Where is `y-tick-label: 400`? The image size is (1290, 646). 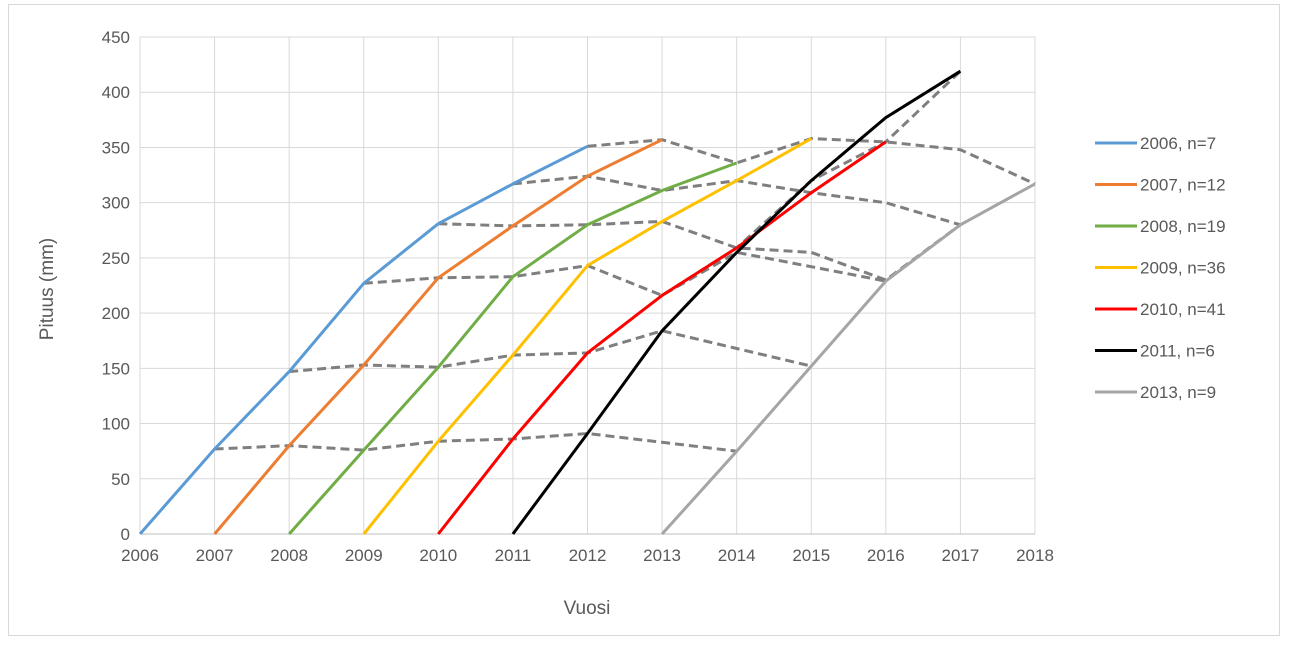 y-tick-label: 400 is located at coordinates (116, 92).